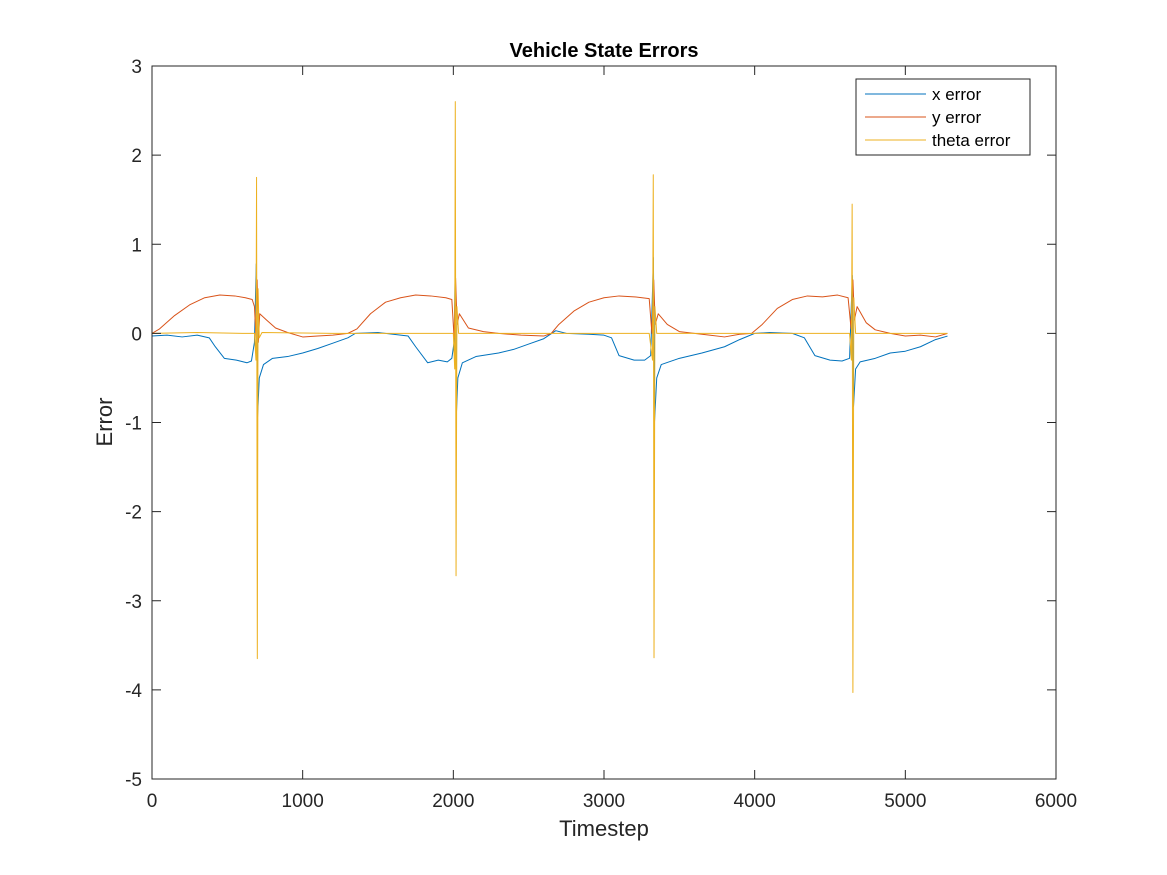 Image resolution: width=1167 pixels, height=875 pixels. What do you see at coordinates (136, 245) in the screenshot?
I see `y-tick-label: 1` at bounding box center [136, 245].